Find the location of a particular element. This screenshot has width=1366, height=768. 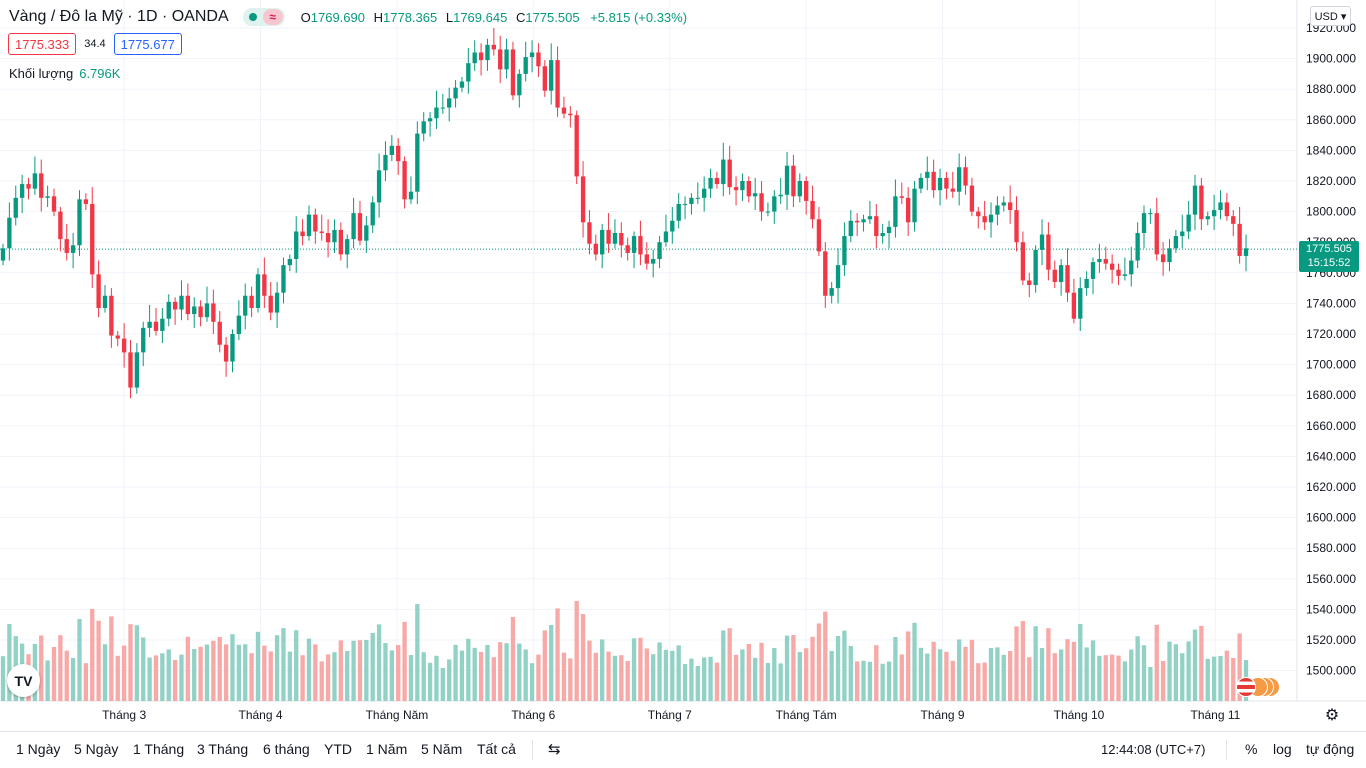

range-1y-button: 1 Năm is located at coordinates (387, 749).